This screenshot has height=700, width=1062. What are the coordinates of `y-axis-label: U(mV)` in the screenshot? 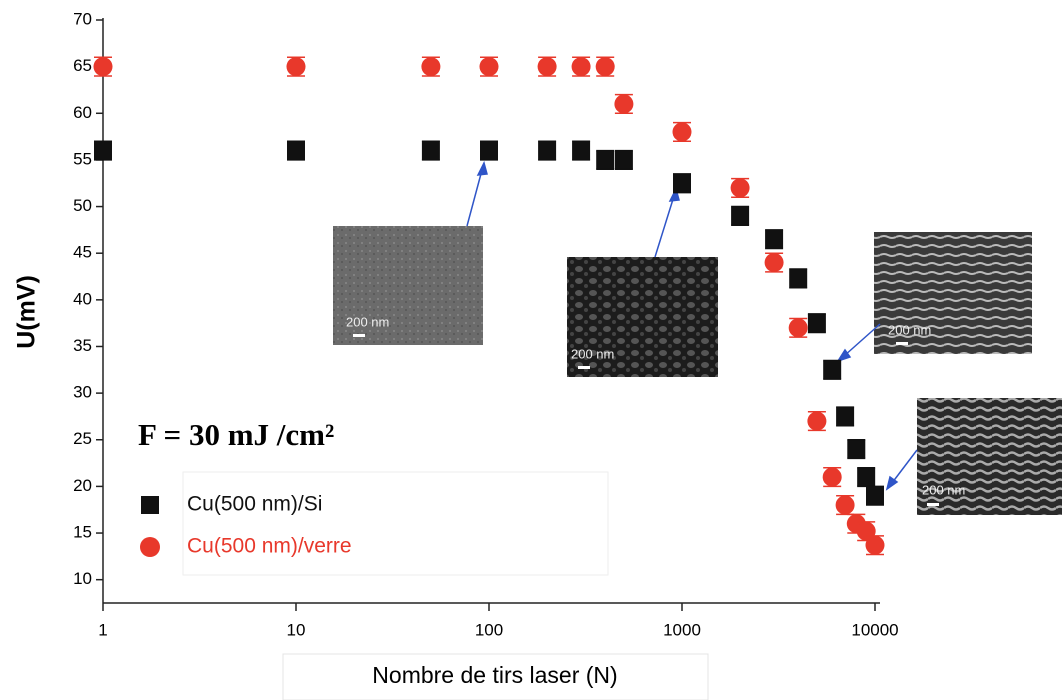 It's located at (27, 312).